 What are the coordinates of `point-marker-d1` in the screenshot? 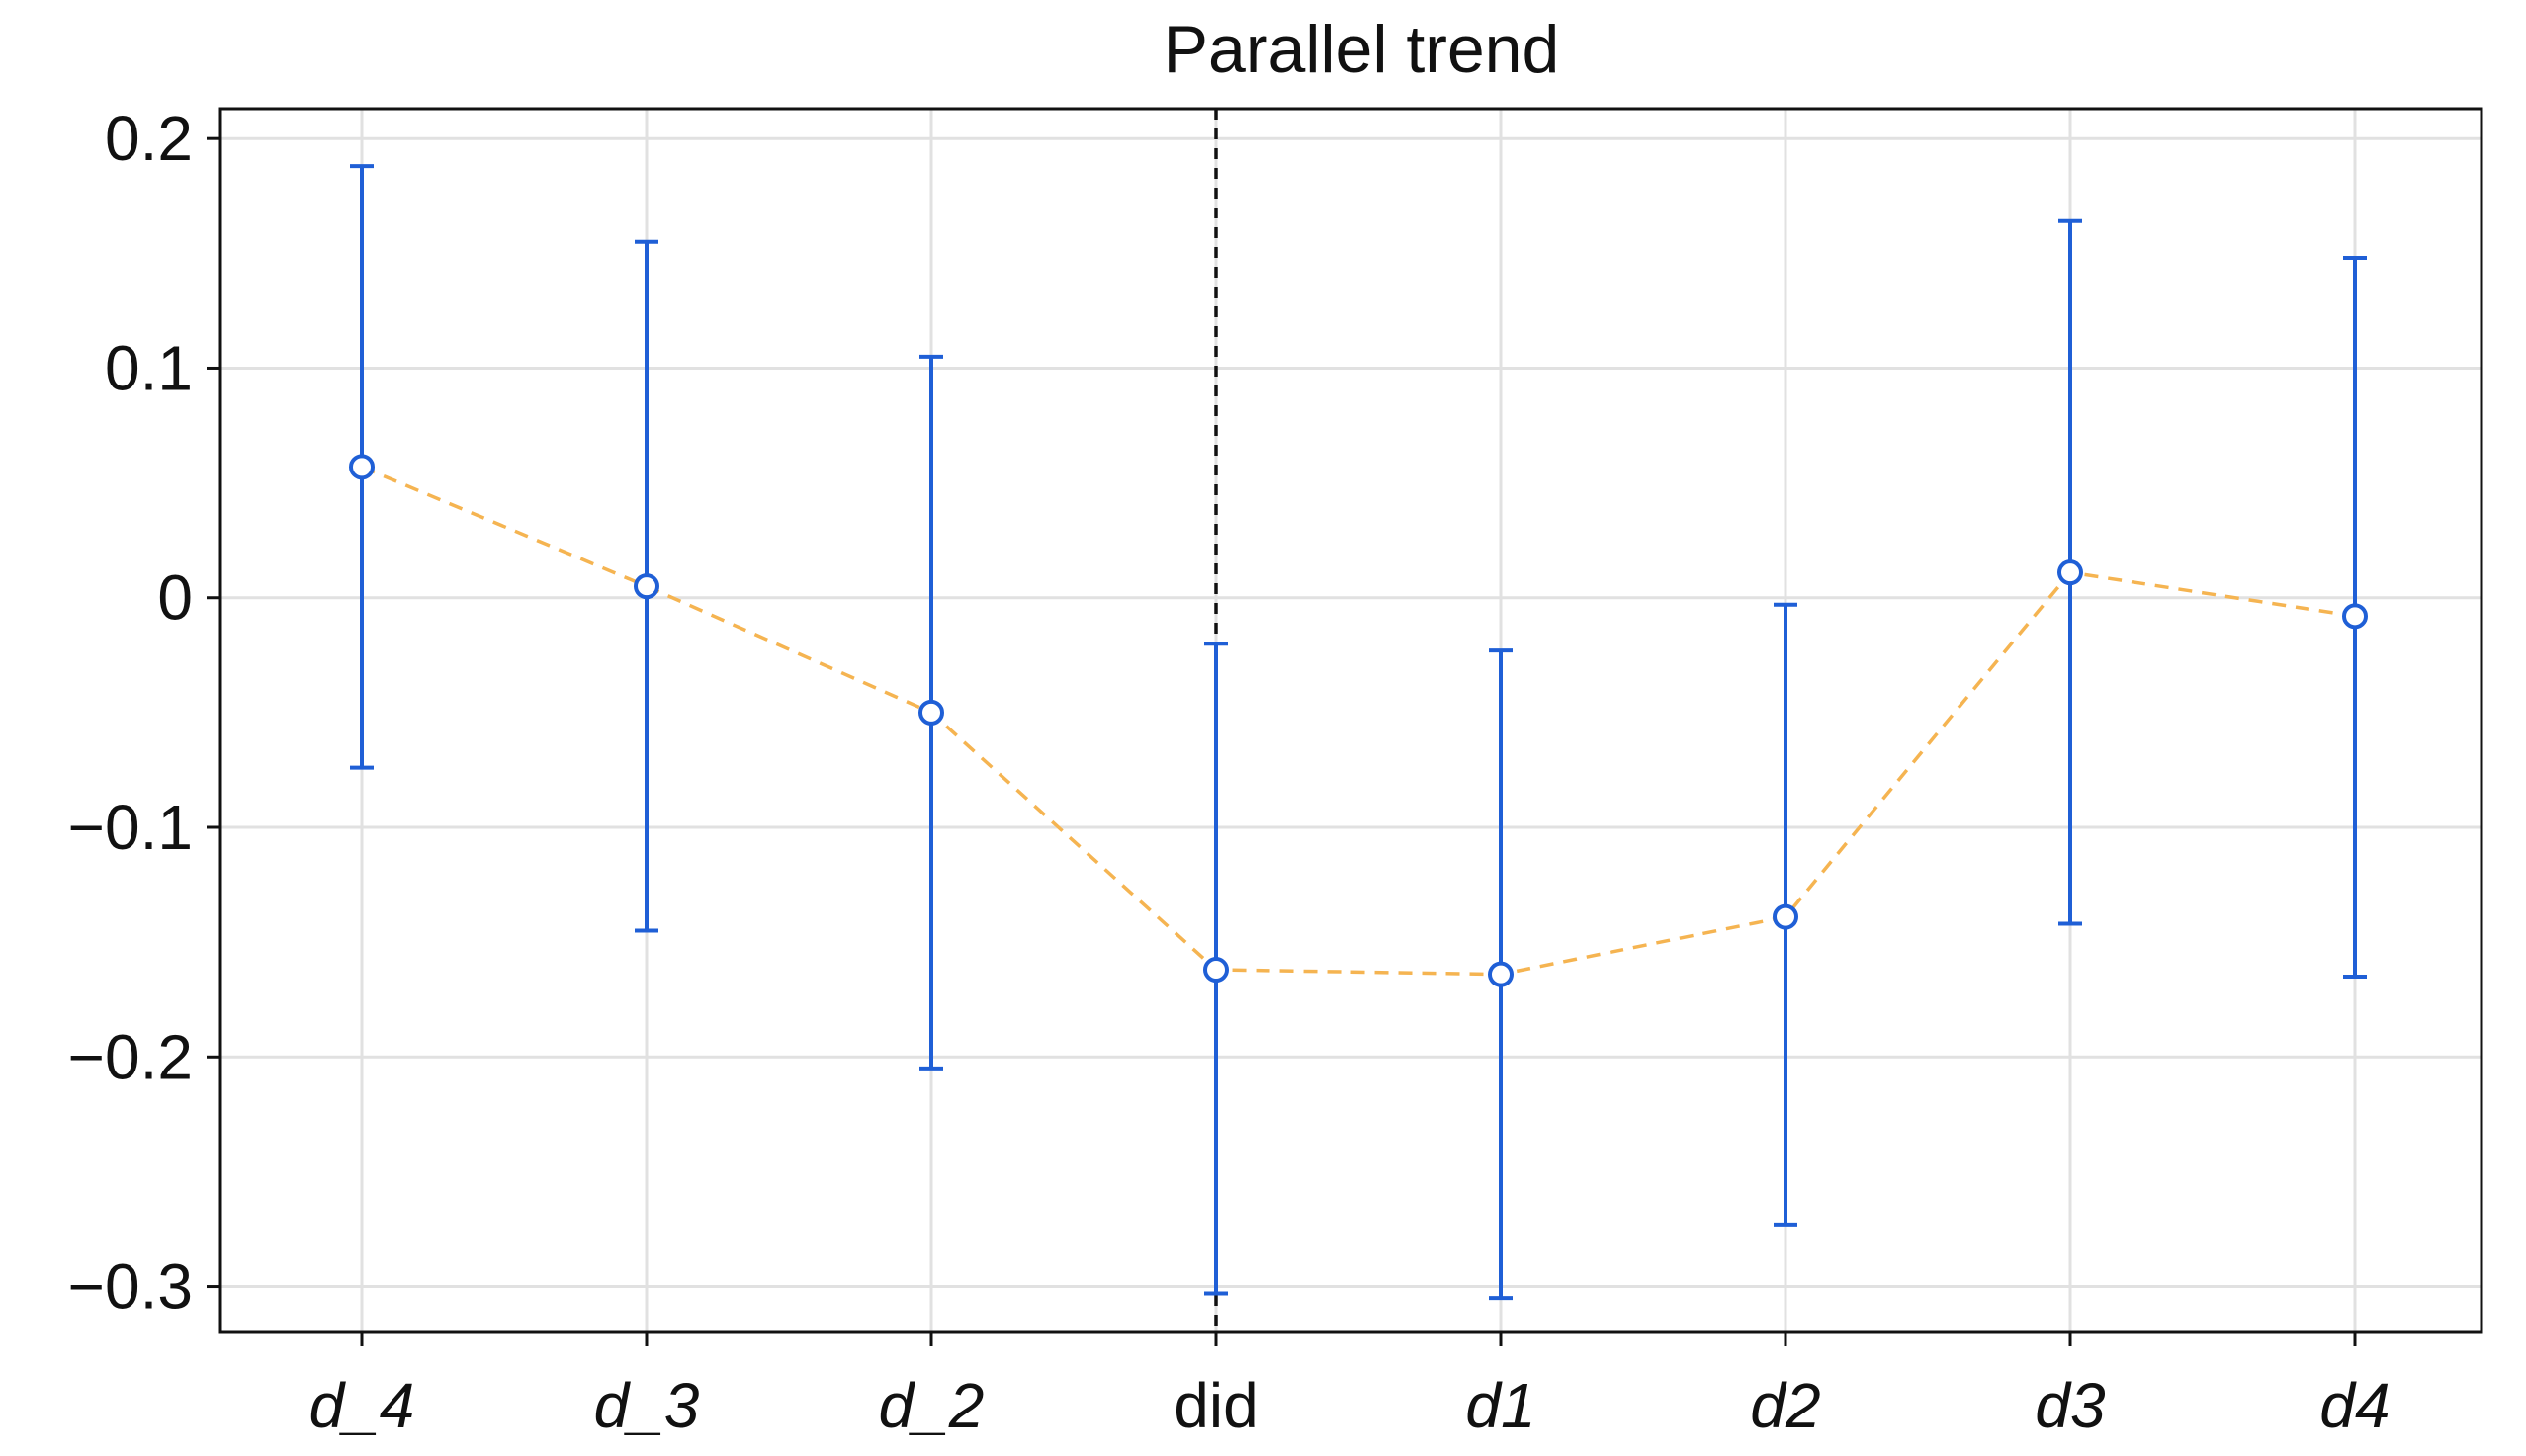 It's located at (1501, 974).